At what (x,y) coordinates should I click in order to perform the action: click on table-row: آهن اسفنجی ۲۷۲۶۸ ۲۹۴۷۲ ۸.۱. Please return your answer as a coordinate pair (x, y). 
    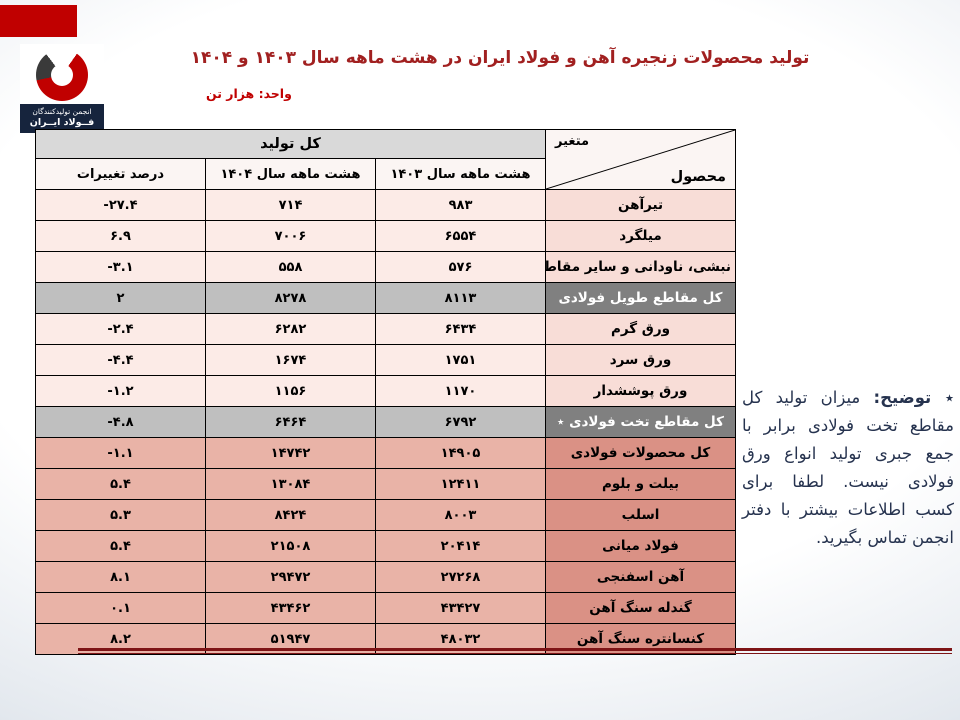
    Looking at the image, I should click on (385, 577).